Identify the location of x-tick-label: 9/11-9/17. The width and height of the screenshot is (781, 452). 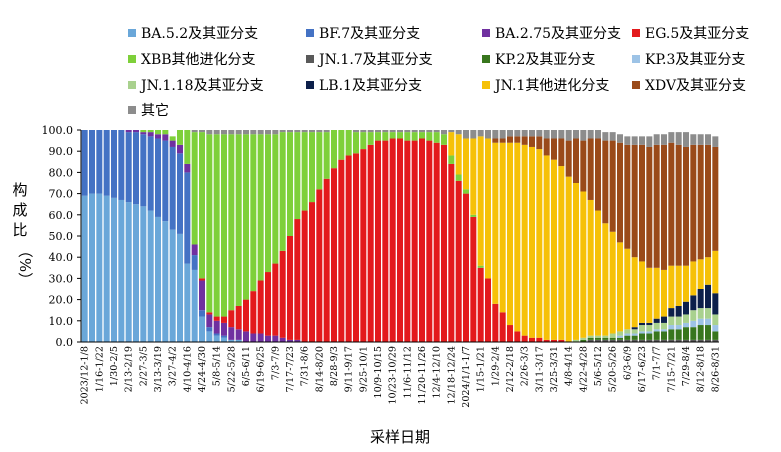
(349, 369).